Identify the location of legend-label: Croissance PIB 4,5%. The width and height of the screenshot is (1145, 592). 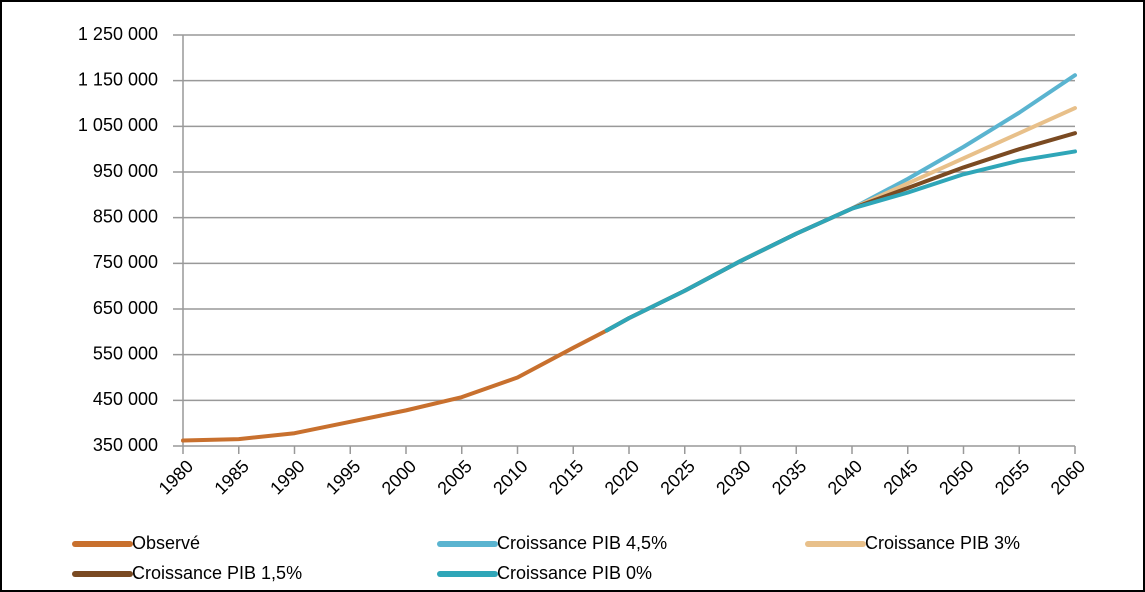
(582, 543).